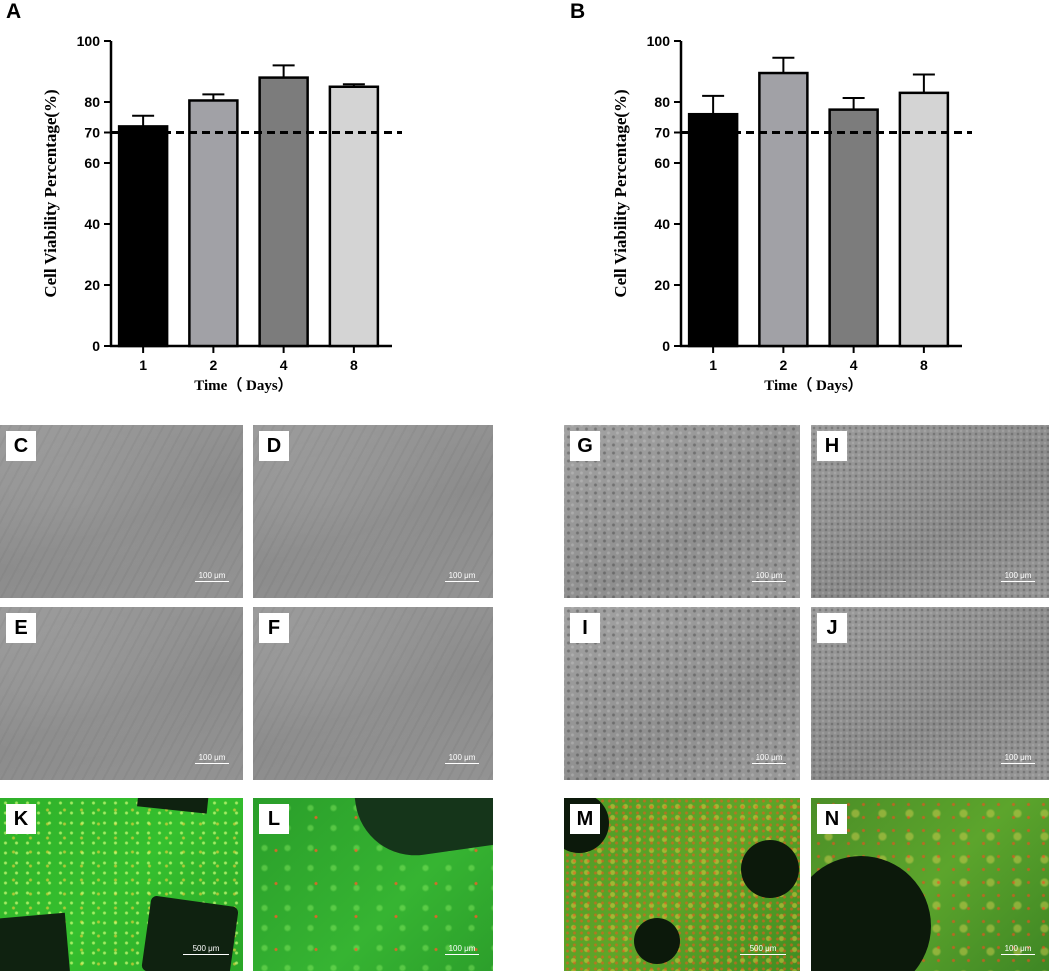 The width and height of the screenshot is (1052, 975). What do you see at coordinates (930, 693) in the screenshot?
I see `micrograph-j: J 100 μm` at bounding box center [930, 693].